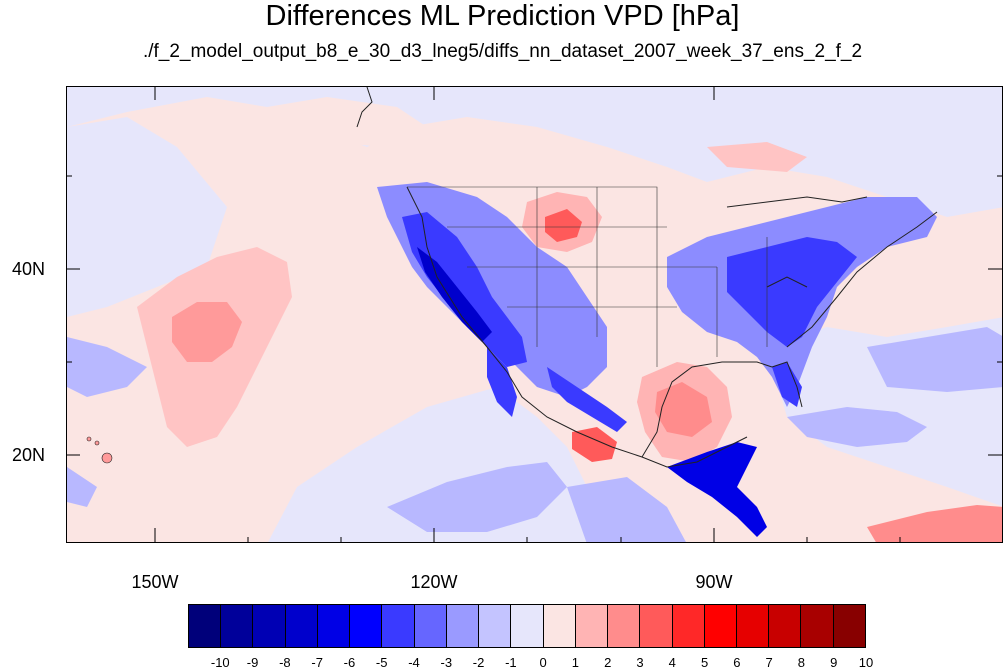 The height and width of the screenshot is (672, 1005). What do you see at coordinates (381, 662) in the screenshot?
I see `colorbar-label: -5` at bounding box center [381, 662].